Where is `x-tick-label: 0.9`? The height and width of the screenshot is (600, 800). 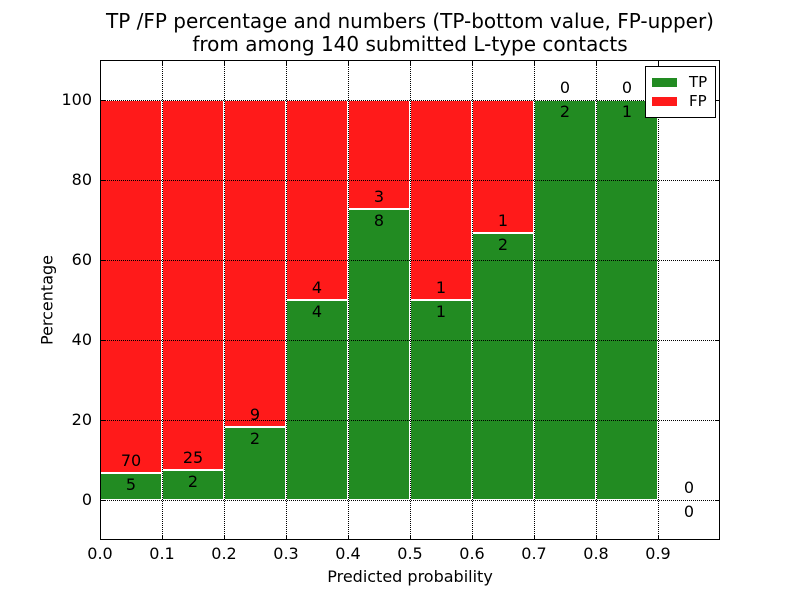 x-tick-label: 0.9 is located at coordinates (658, 553).